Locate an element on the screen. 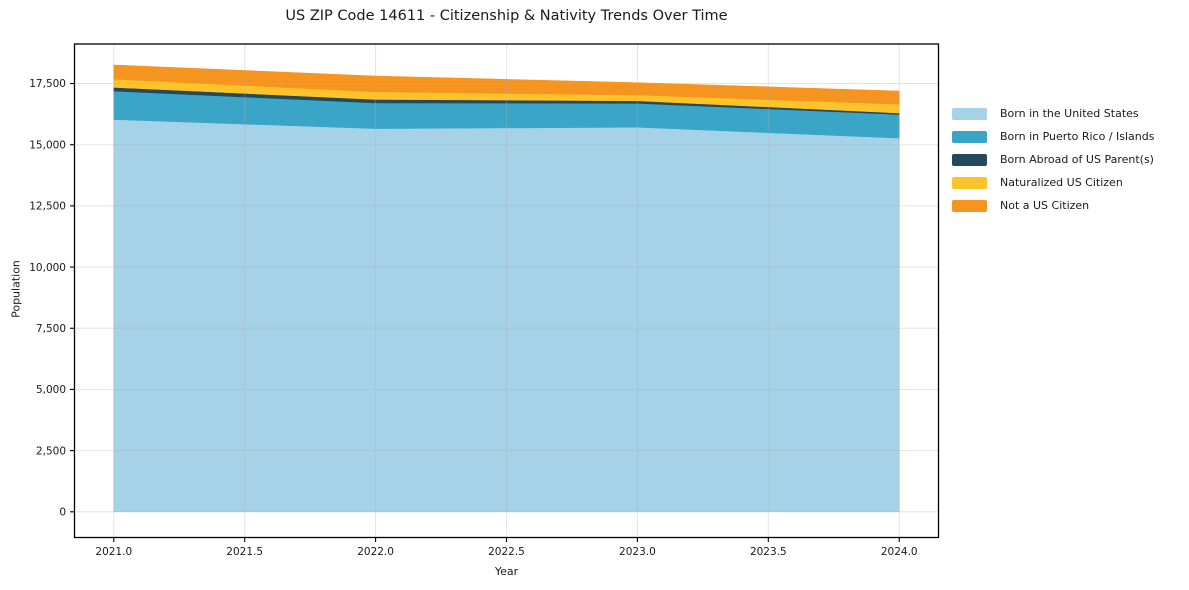  y-tick-label: 2,500 is located at coordinates (51, 451).